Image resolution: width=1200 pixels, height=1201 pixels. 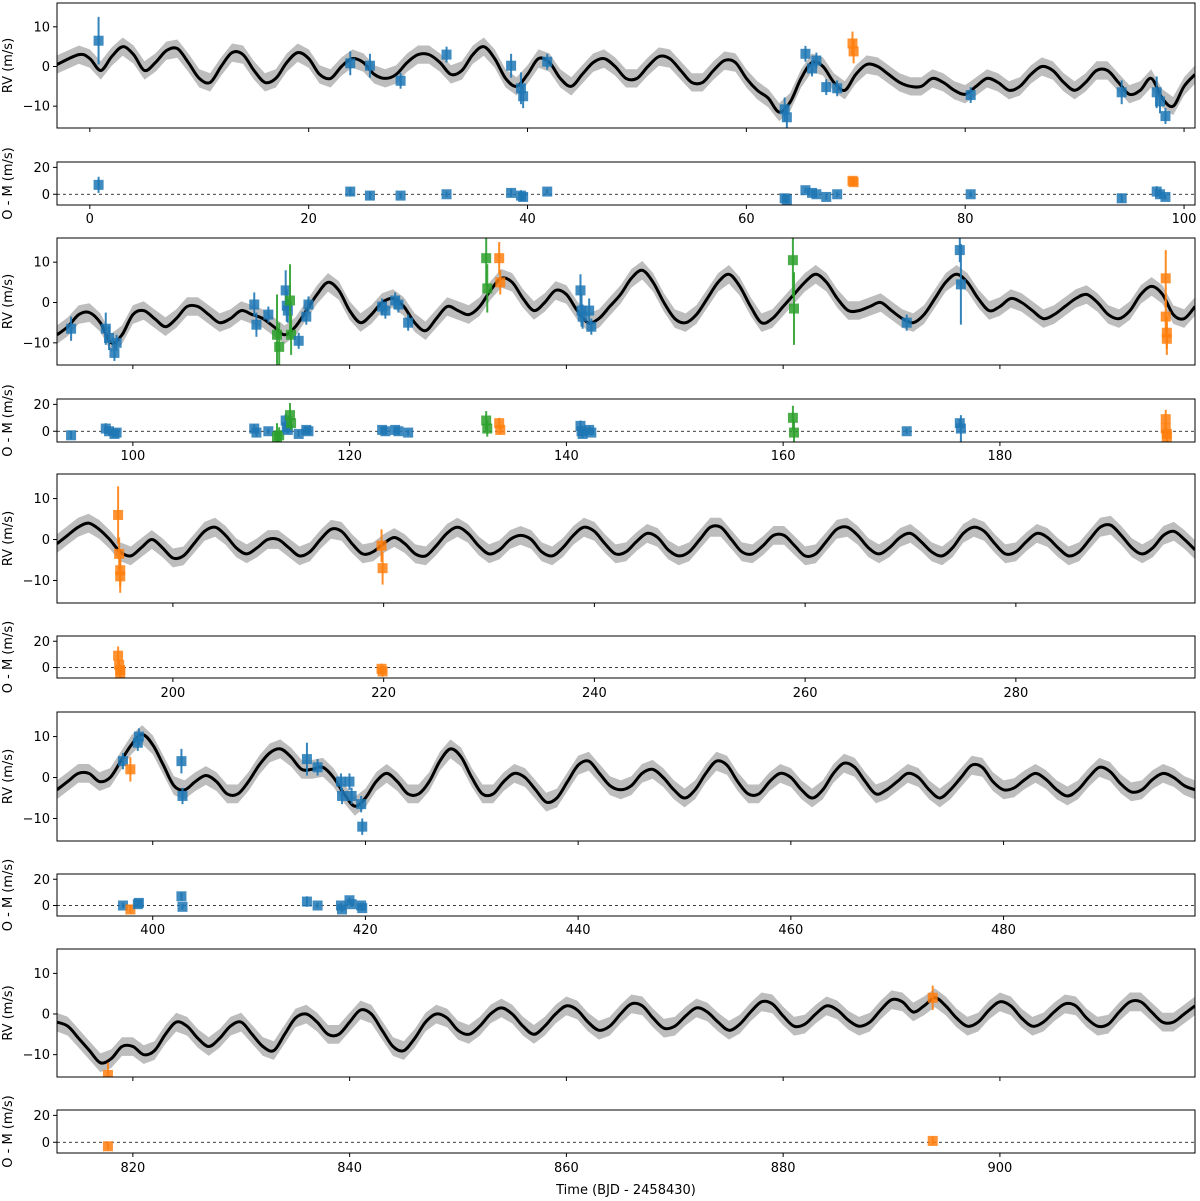 What do you see at coordinates (578, 930) in the screenshot?
I see `xtick-label: 440` at bounding box center [578, 930].